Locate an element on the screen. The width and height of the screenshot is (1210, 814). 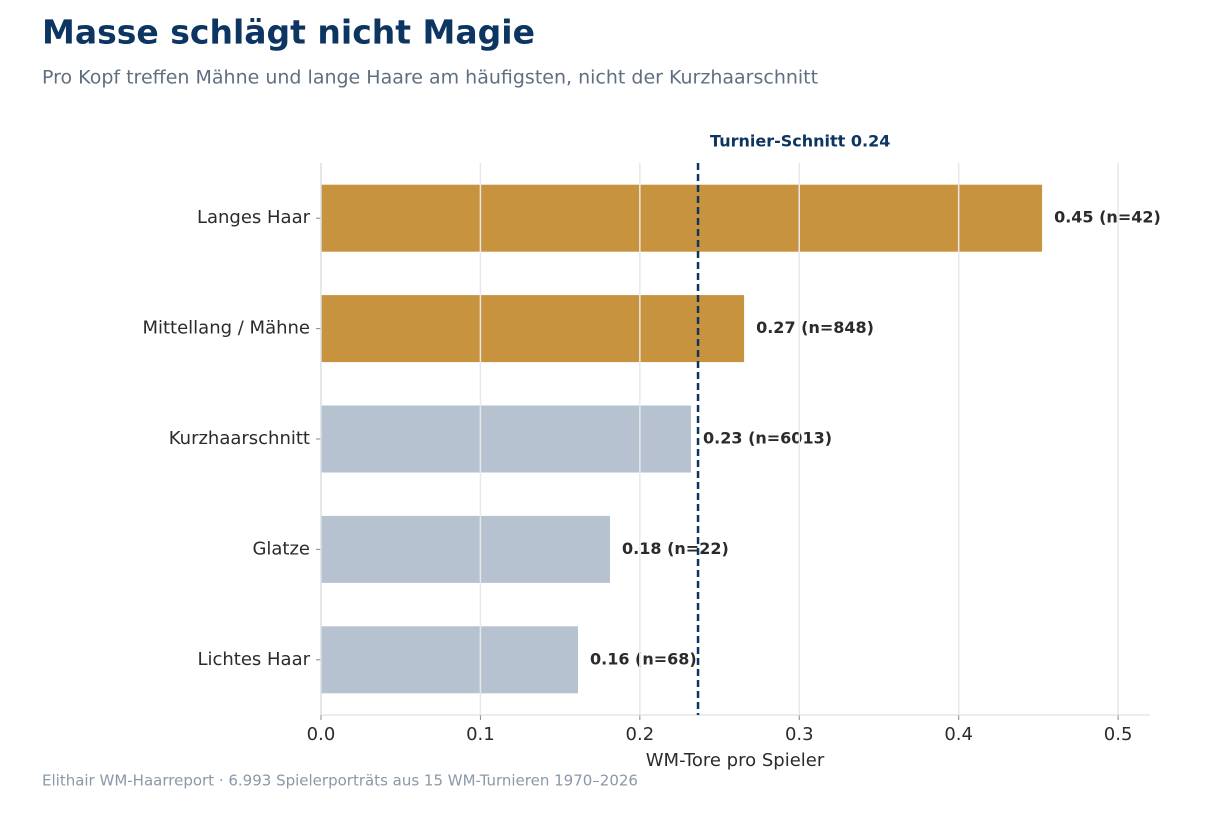
value-label: 0.16 (n=68) is located at coordinates (643, 658).